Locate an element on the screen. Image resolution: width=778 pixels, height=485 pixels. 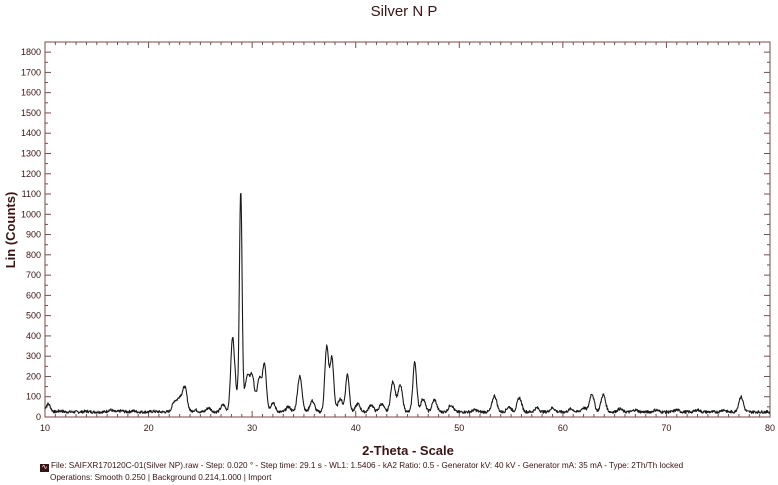
y-tick-label: 1800 is located at coordinates (31, 52).